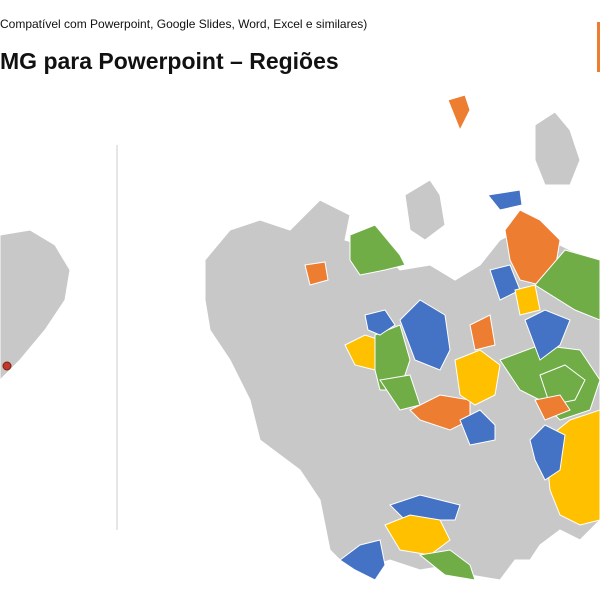  What do you see at coordinates (598, 47) in the screenshot?
I see `accent-bar` at bounding box center [598, 47].